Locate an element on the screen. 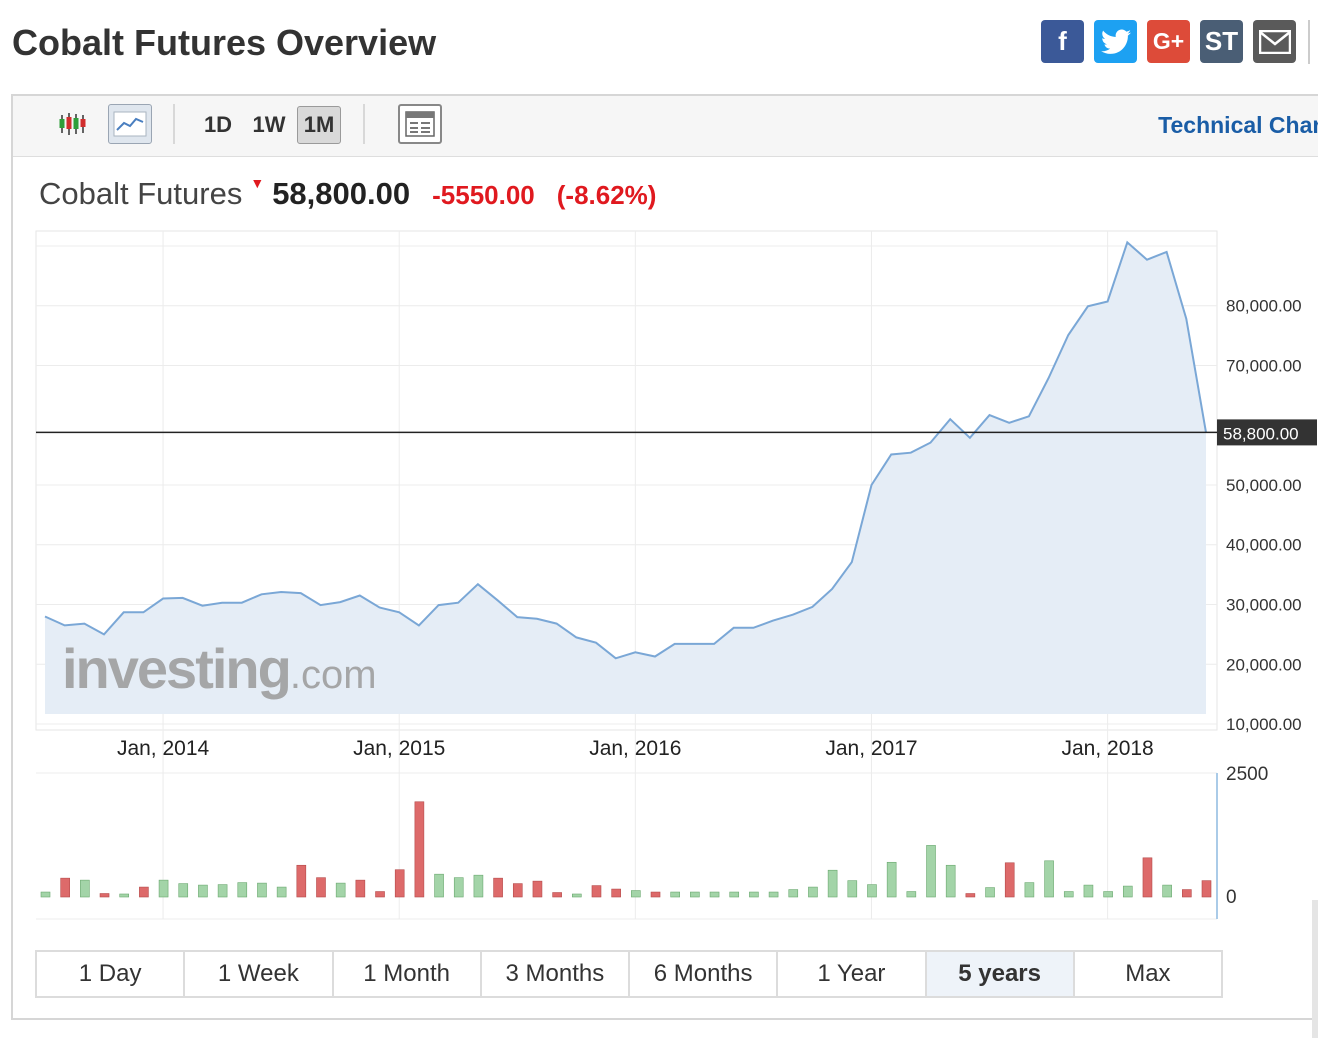  range-button-1-month: 1 Month is located at coordinates (408, 974).